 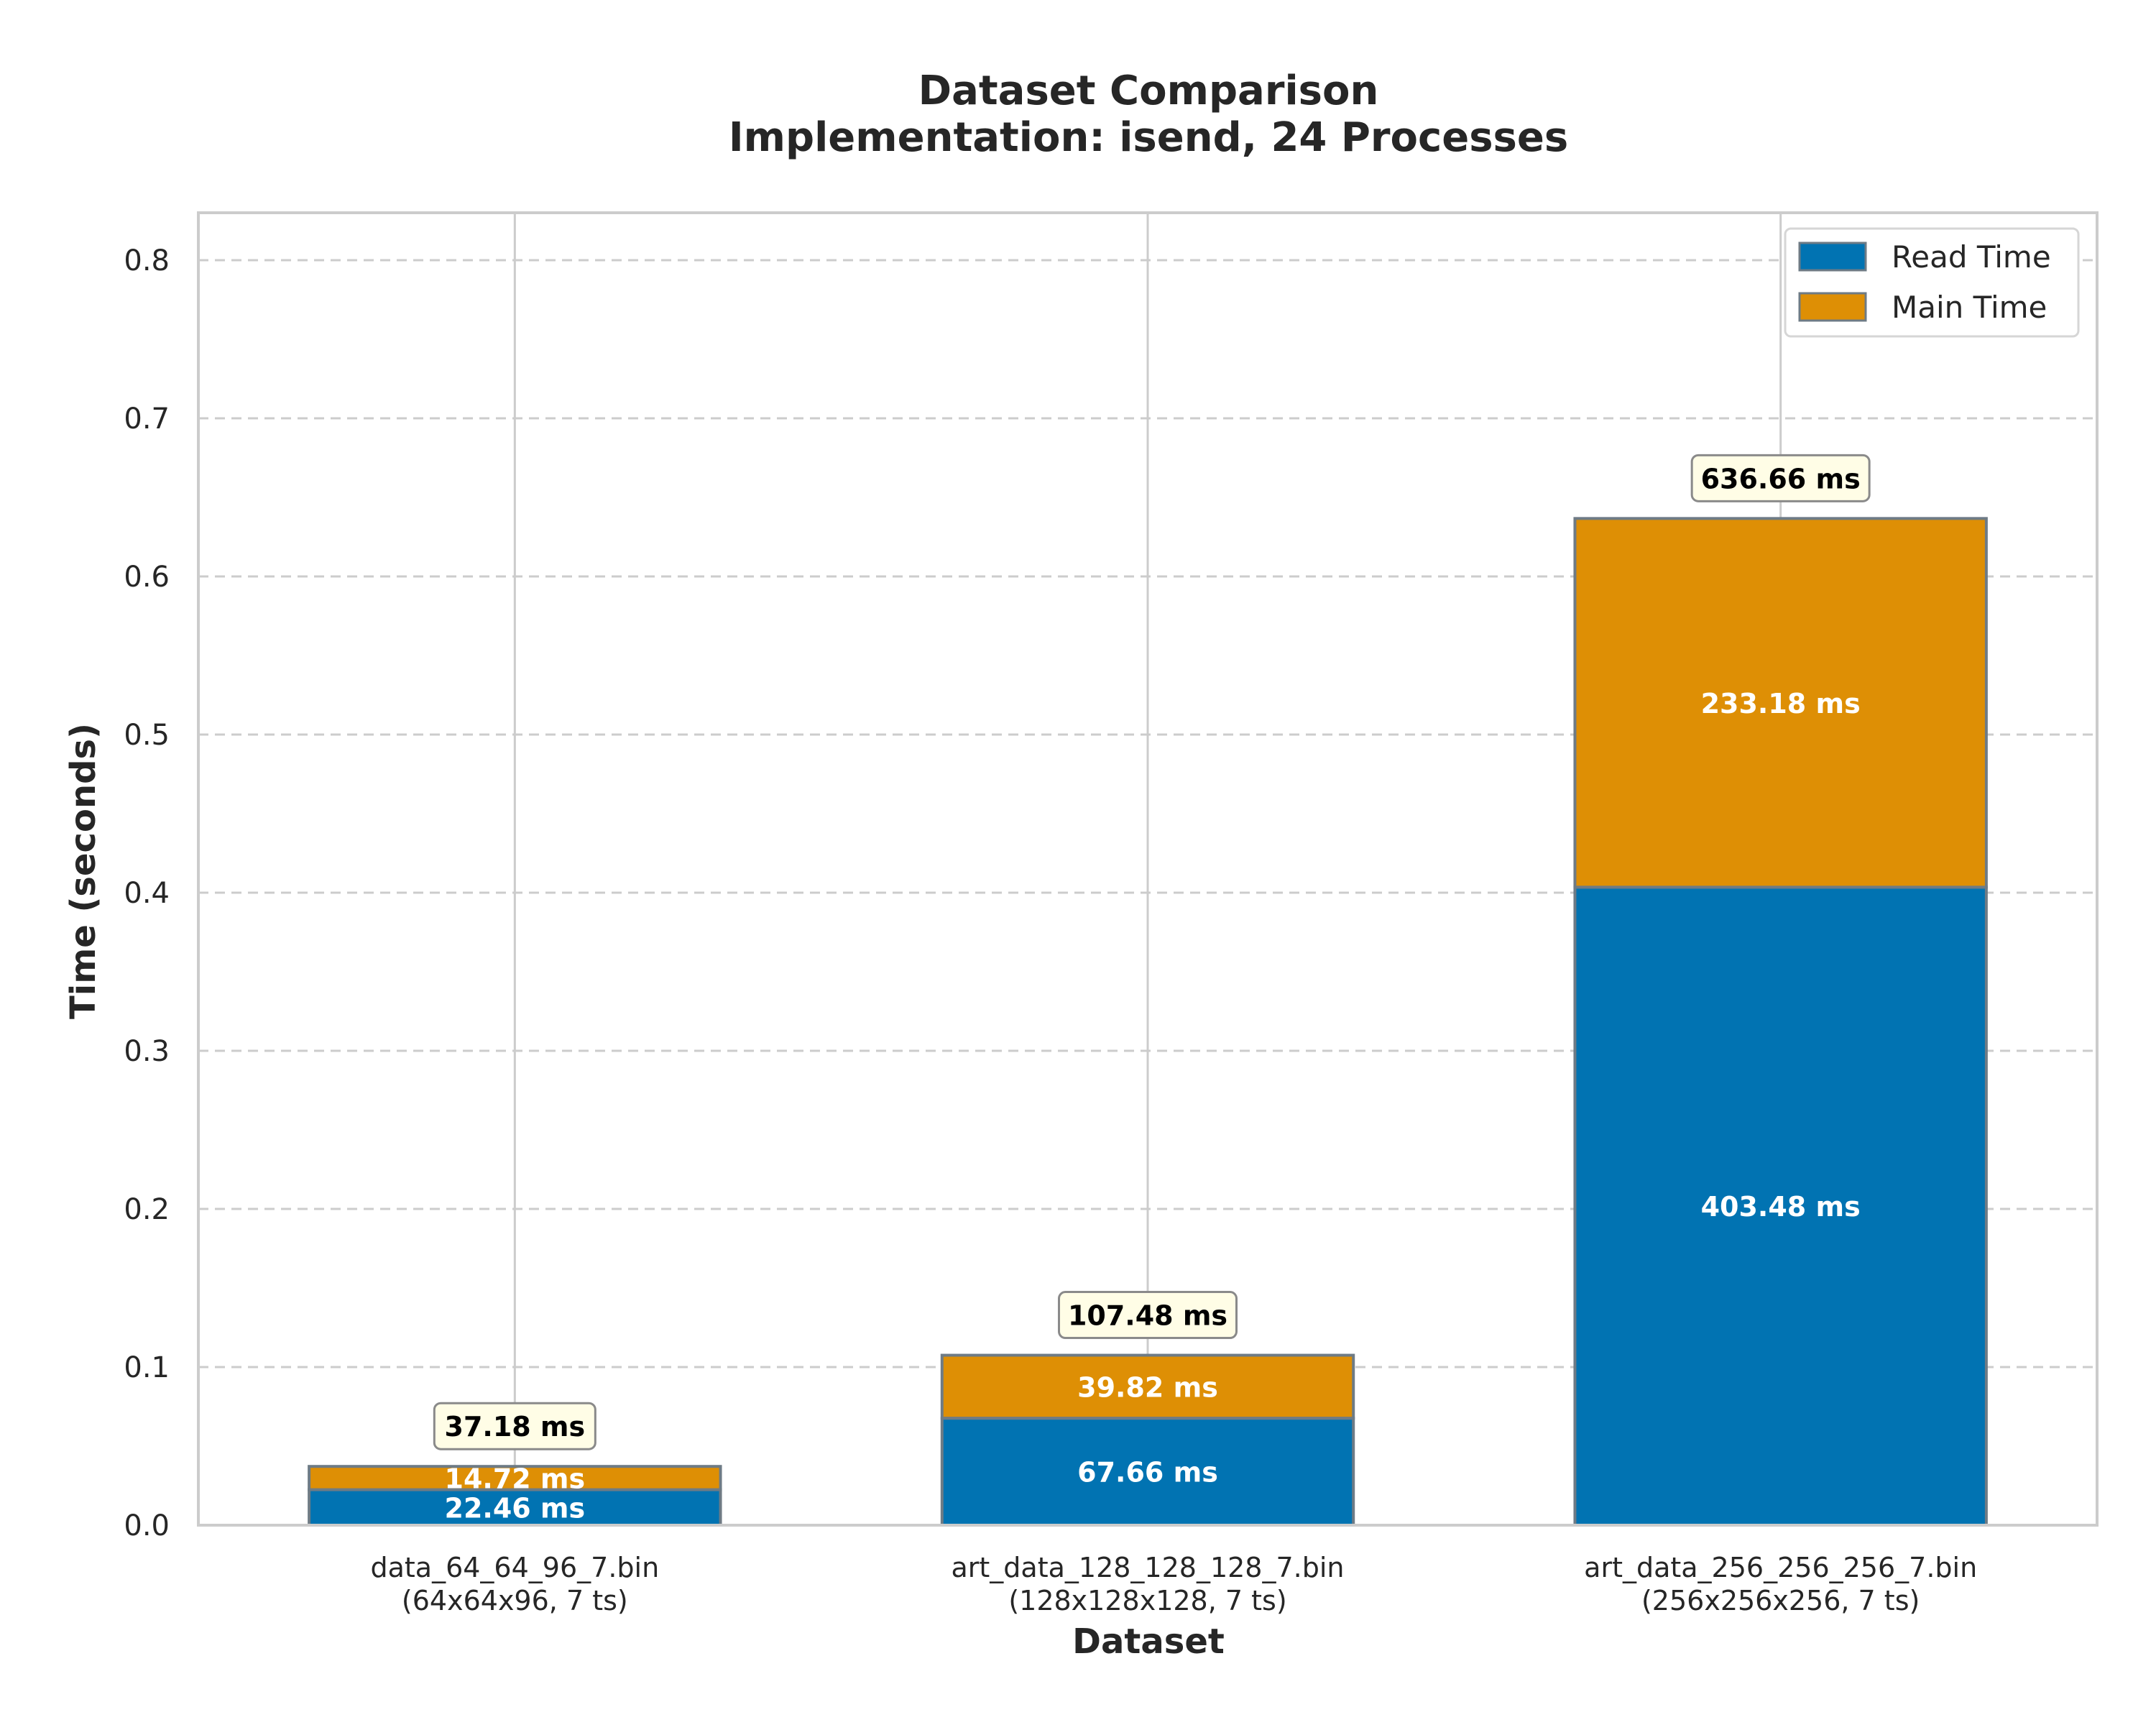 I want to click on x-tick-detail: (256x256x256, 7 ts), so click(x=1780, y=1600).